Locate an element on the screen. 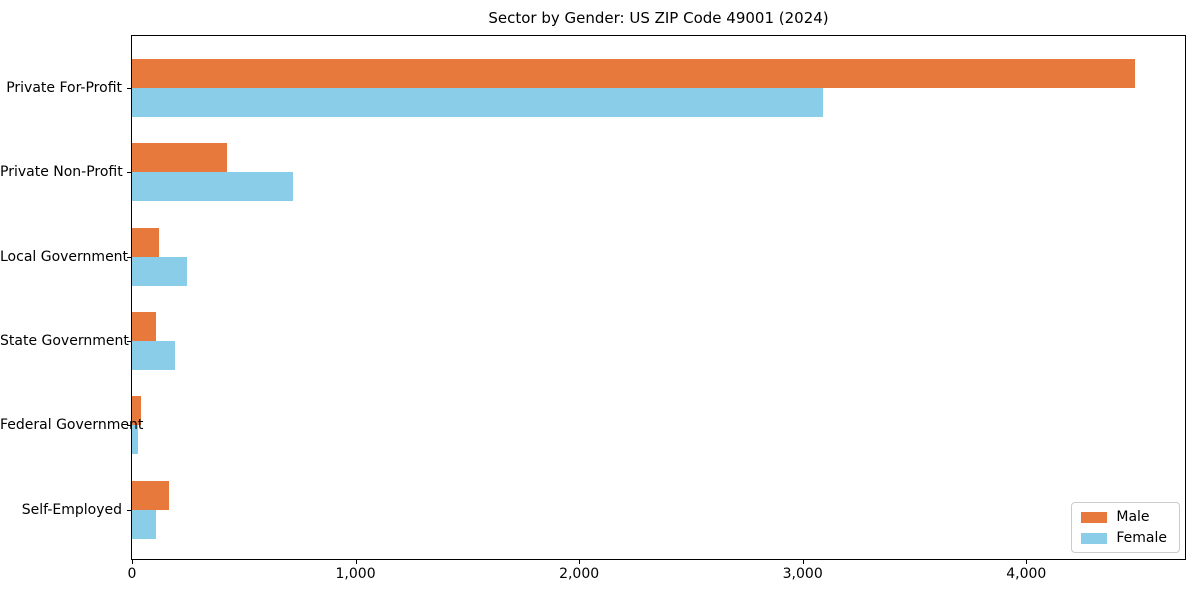 Image resolution: width=1200 pixels, height=600 pixels. category-label: State Government is located at coordinates (64, 340).